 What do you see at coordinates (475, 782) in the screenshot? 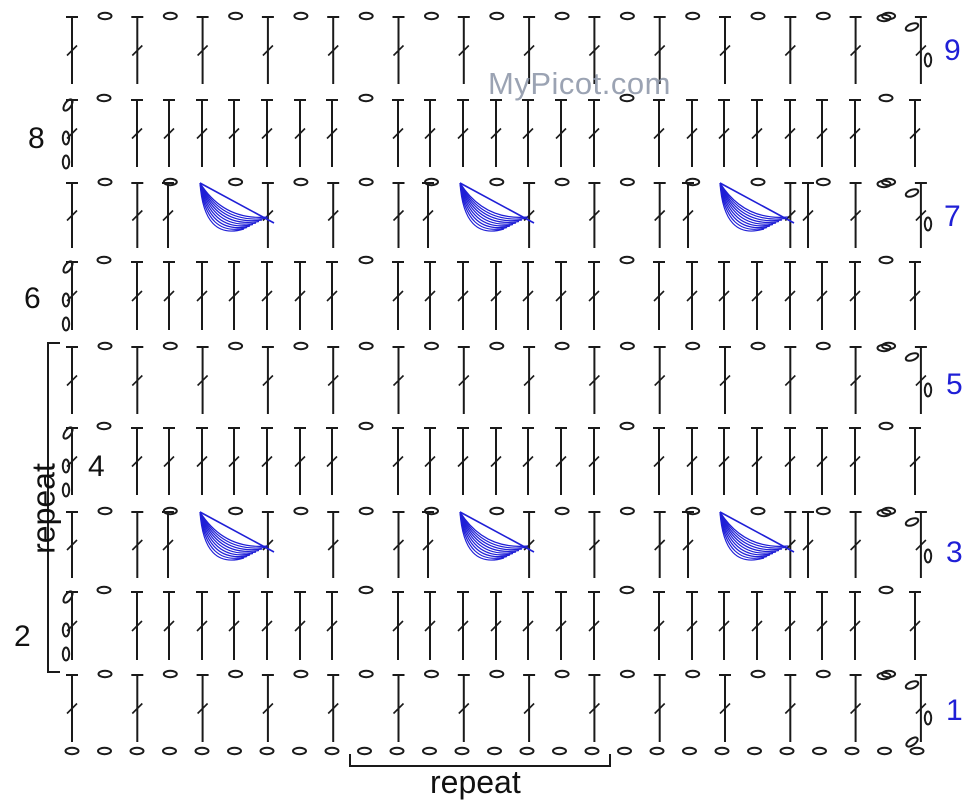
I see `repeat-label-horizontal: repeat` at bounding box center [475, 782].